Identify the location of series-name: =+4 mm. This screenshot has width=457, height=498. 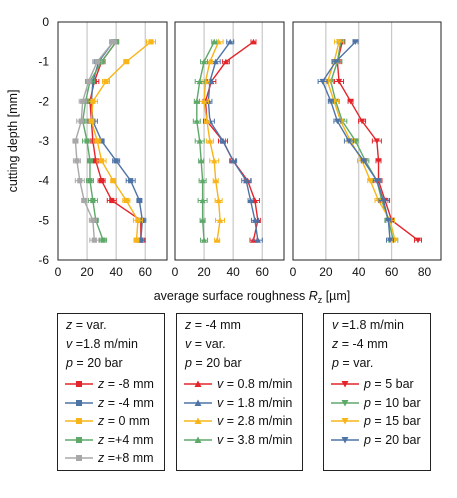
(129, 439).